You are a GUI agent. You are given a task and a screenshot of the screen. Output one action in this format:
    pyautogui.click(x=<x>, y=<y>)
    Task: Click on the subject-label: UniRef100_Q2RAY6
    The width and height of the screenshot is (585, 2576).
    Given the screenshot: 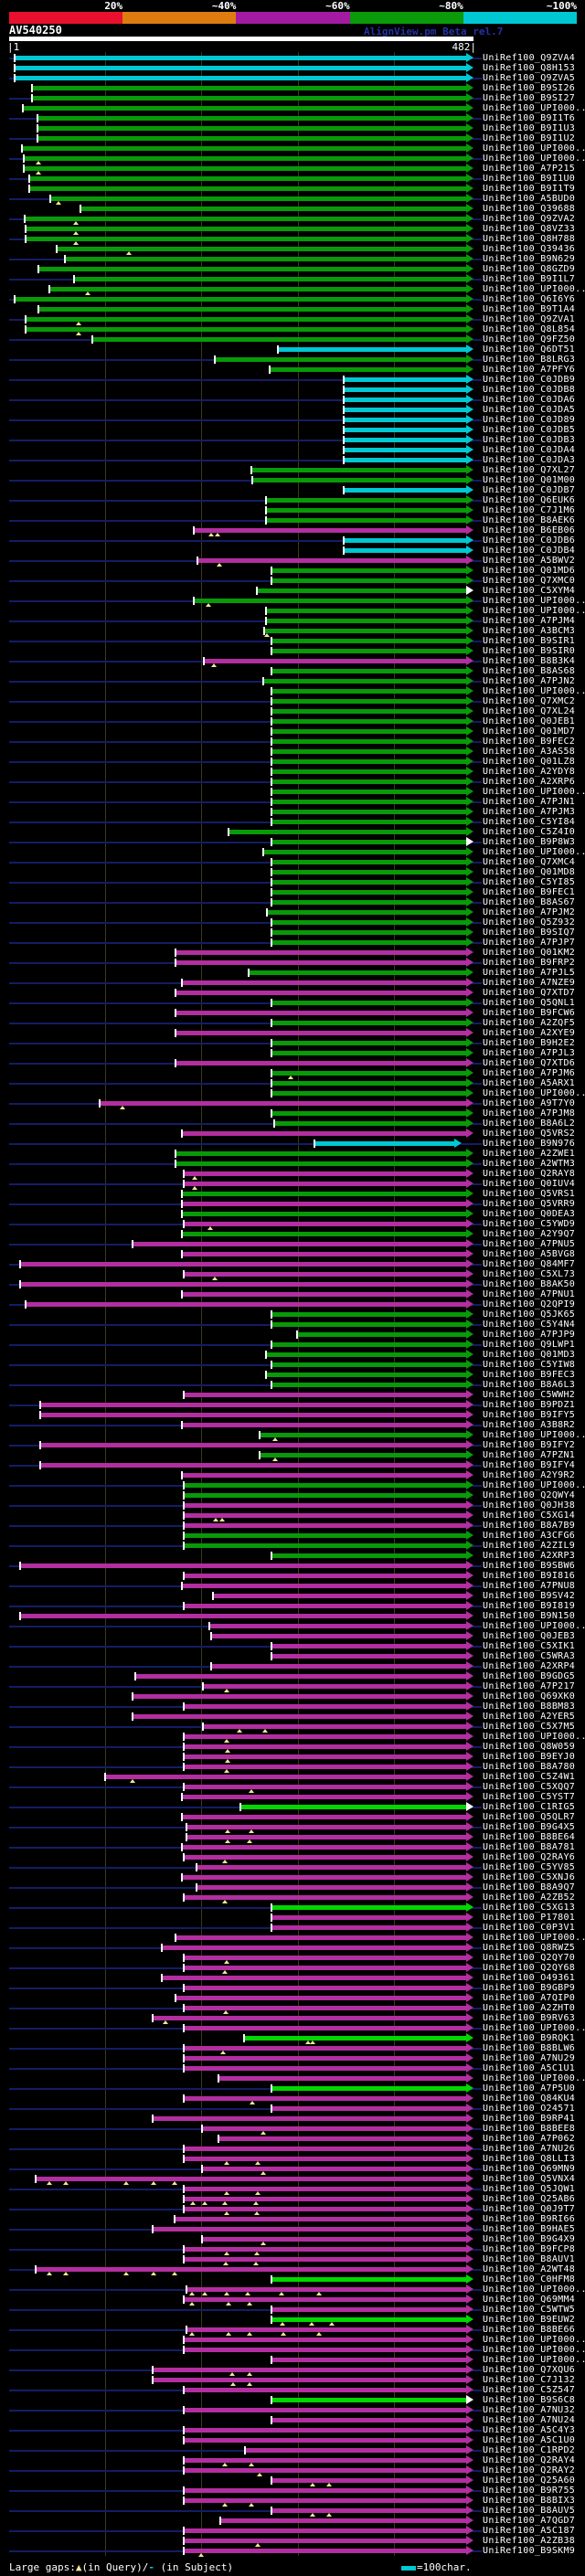 What is the action you would take?
    pyautogui.click(x=530, y=1856)
    